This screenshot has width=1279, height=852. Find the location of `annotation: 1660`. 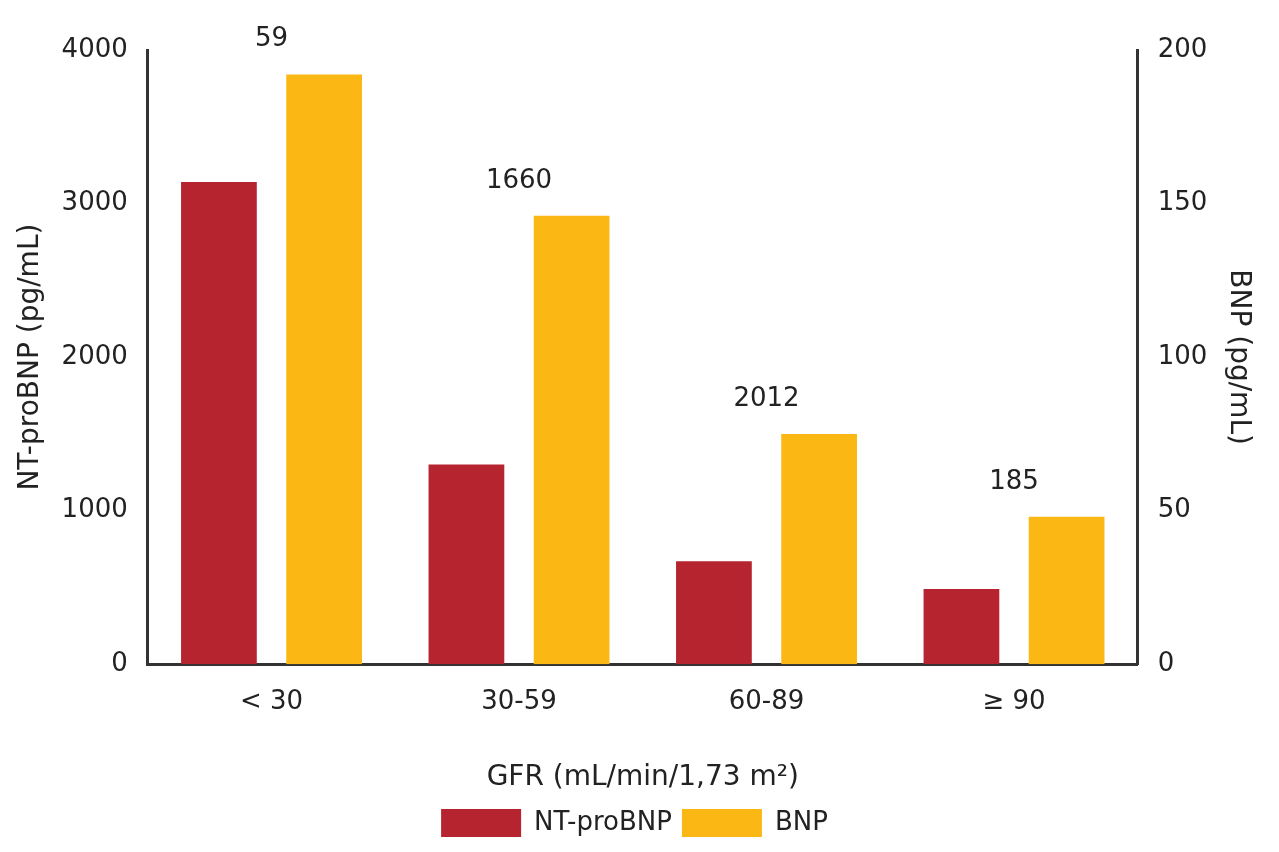

annotation: 1660 is located at coordinates (519, 178).